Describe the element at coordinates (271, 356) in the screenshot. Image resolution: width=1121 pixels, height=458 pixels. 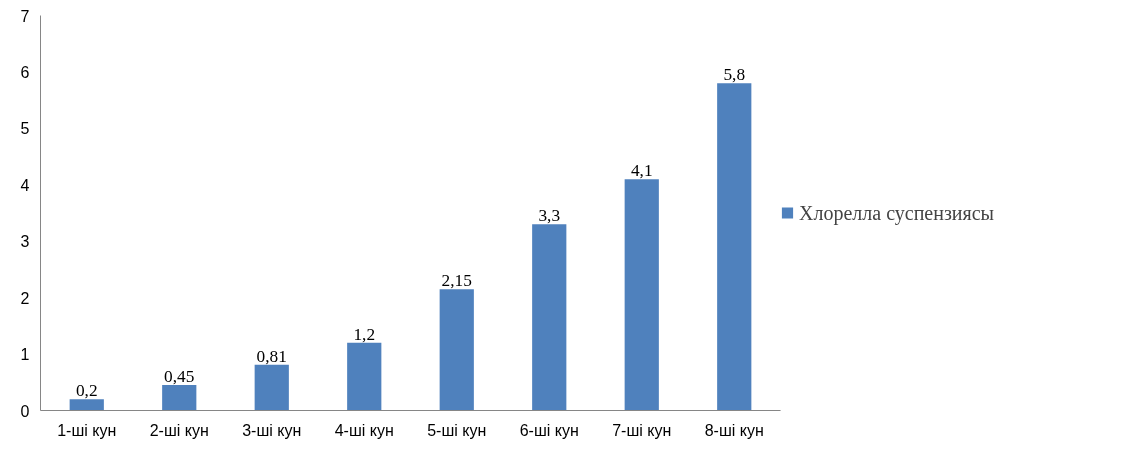
I see `text: 0,81` at that location.